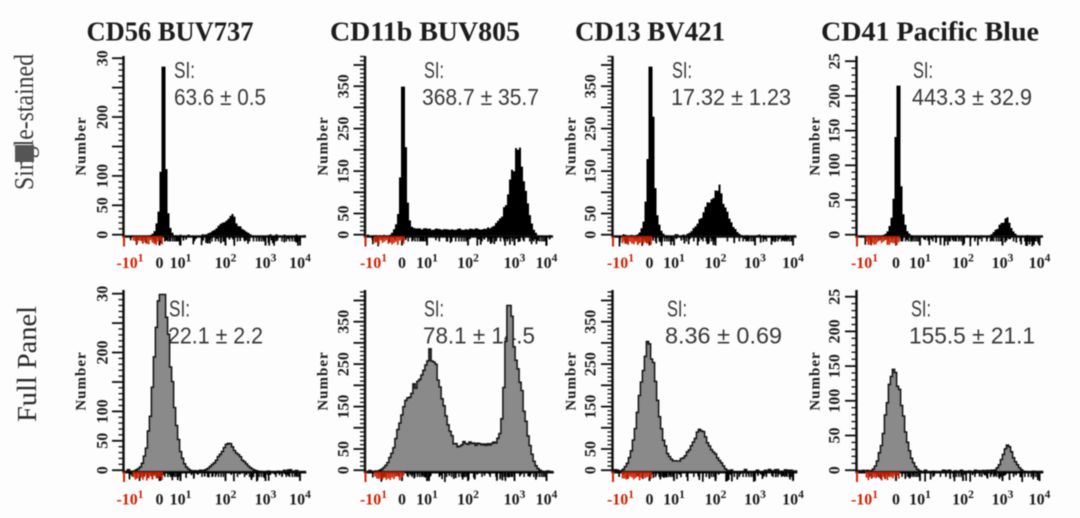  Describe the element at coordinates (220, 97) in the screenshot. I see `svg-text: 63.6 ± 0.5` at that location.